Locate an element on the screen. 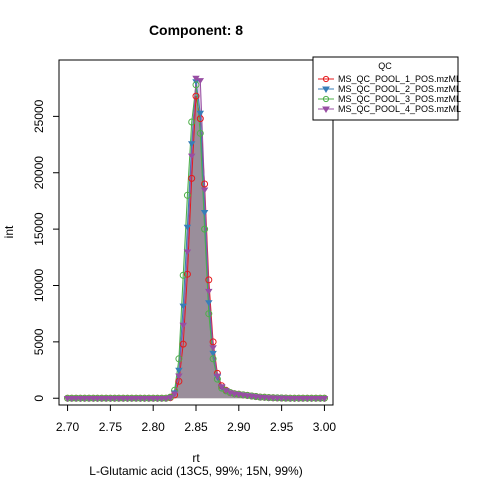 The image size is (480, 480). y-axis: 0 5000 10000 15000 20000 25000 is located at coordinates (46, 250).